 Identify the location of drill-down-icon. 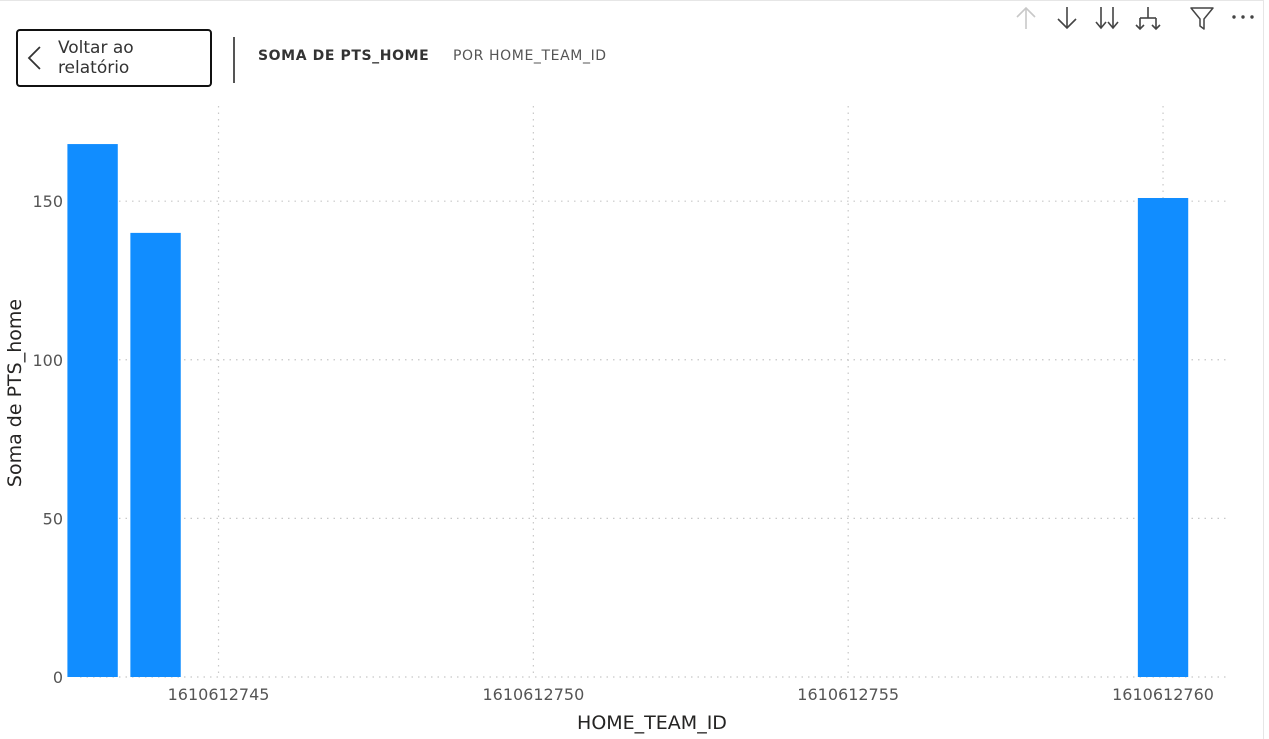
(1067, 18).